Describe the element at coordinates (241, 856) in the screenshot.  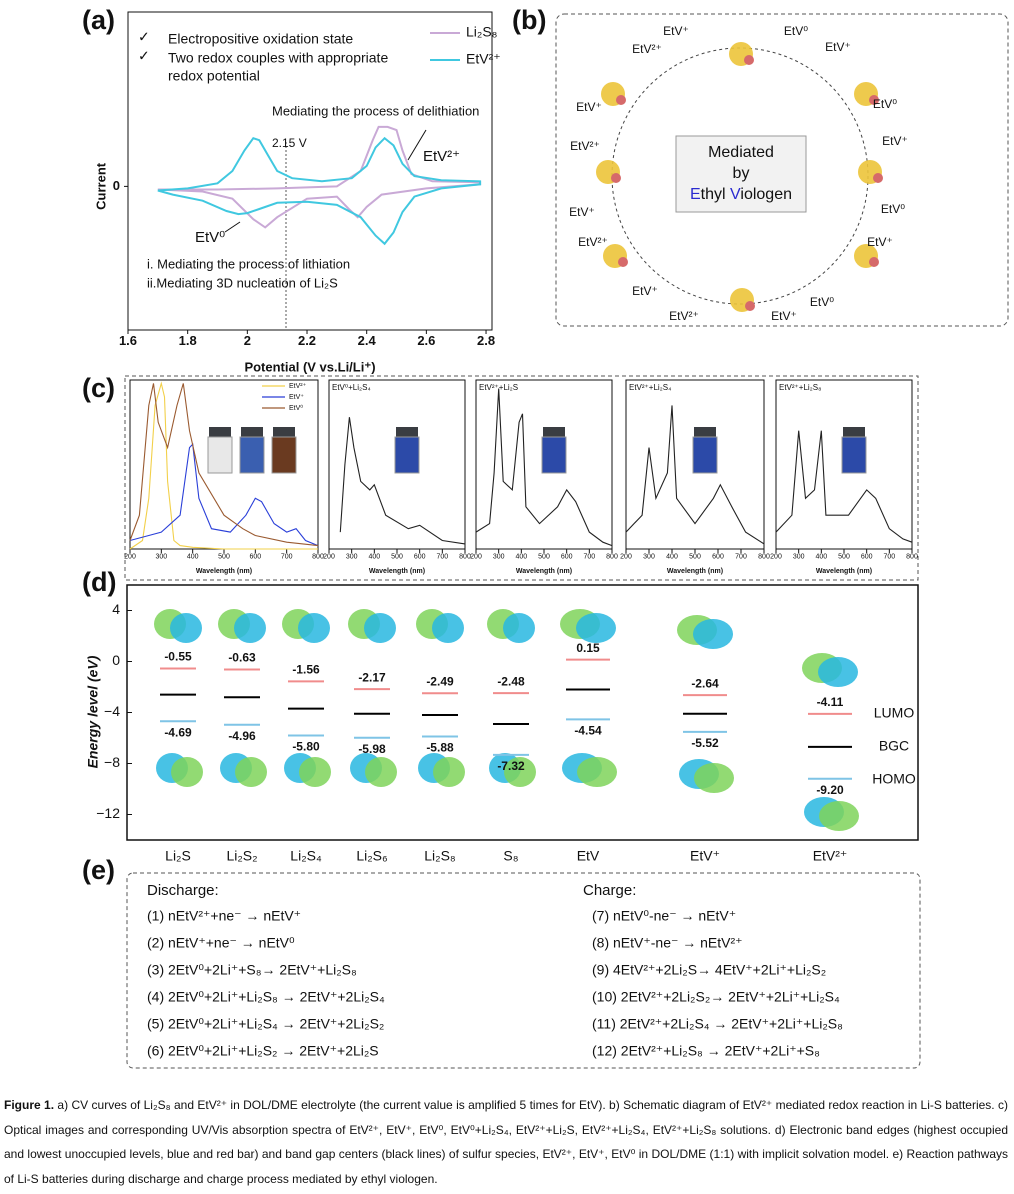
I see `category-label: Li₂S₂` at that location.